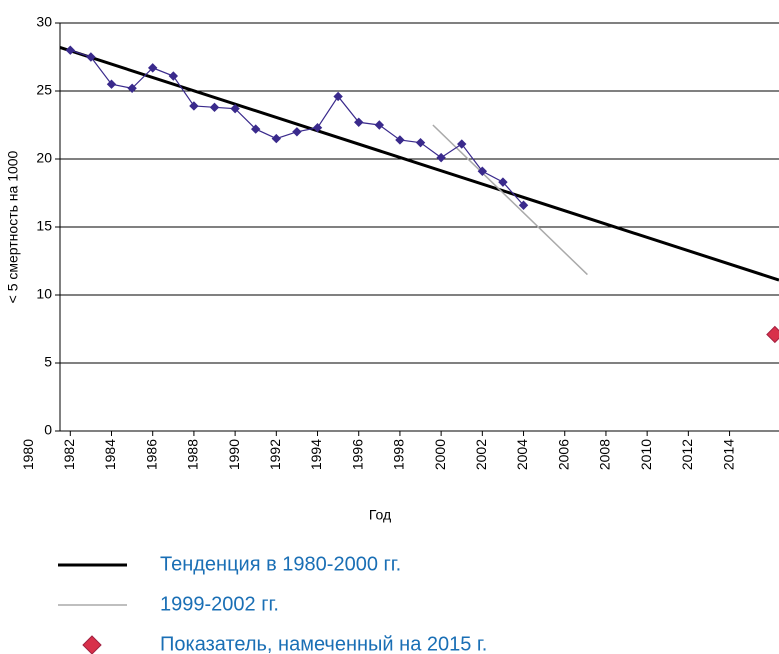 The height and width of the screenshot is (654, 779). I want to click on x-axis-title: Год, so click(380, 515).